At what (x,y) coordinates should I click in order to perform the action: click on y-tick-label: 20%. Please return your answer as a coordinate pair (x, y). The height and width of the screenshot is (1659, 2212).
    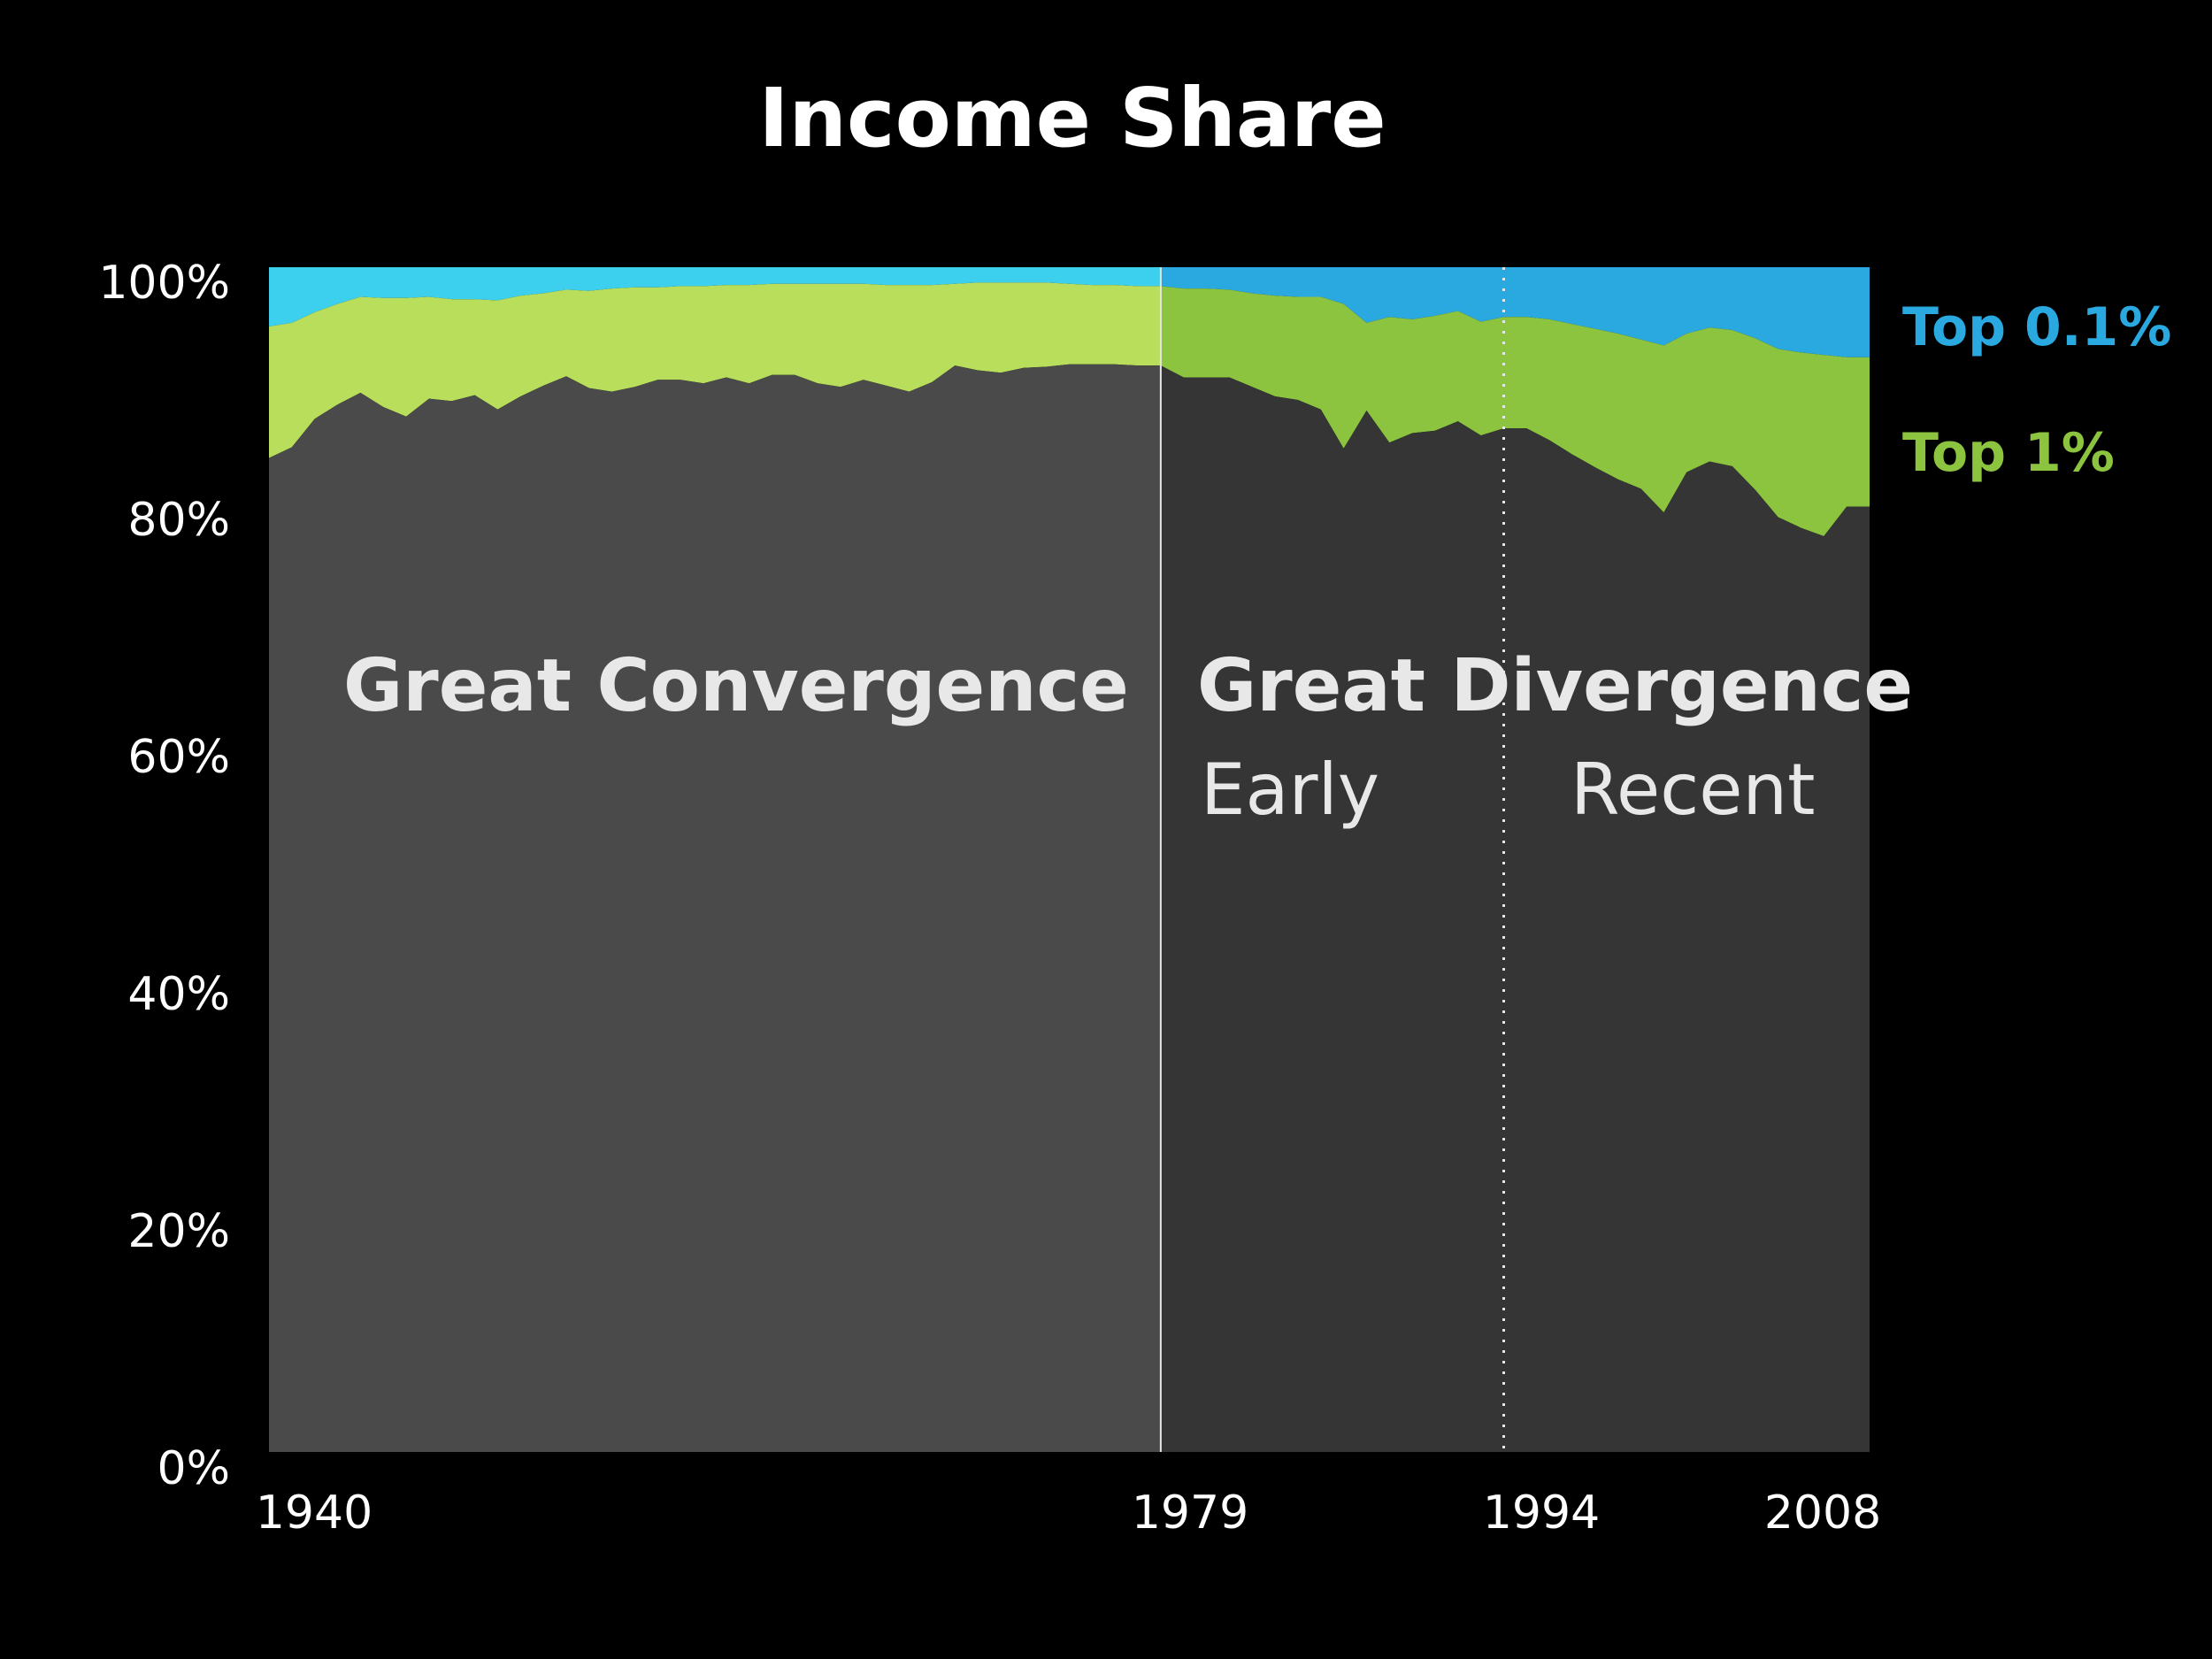
    Looking at the image, I should click on (179, 1231).